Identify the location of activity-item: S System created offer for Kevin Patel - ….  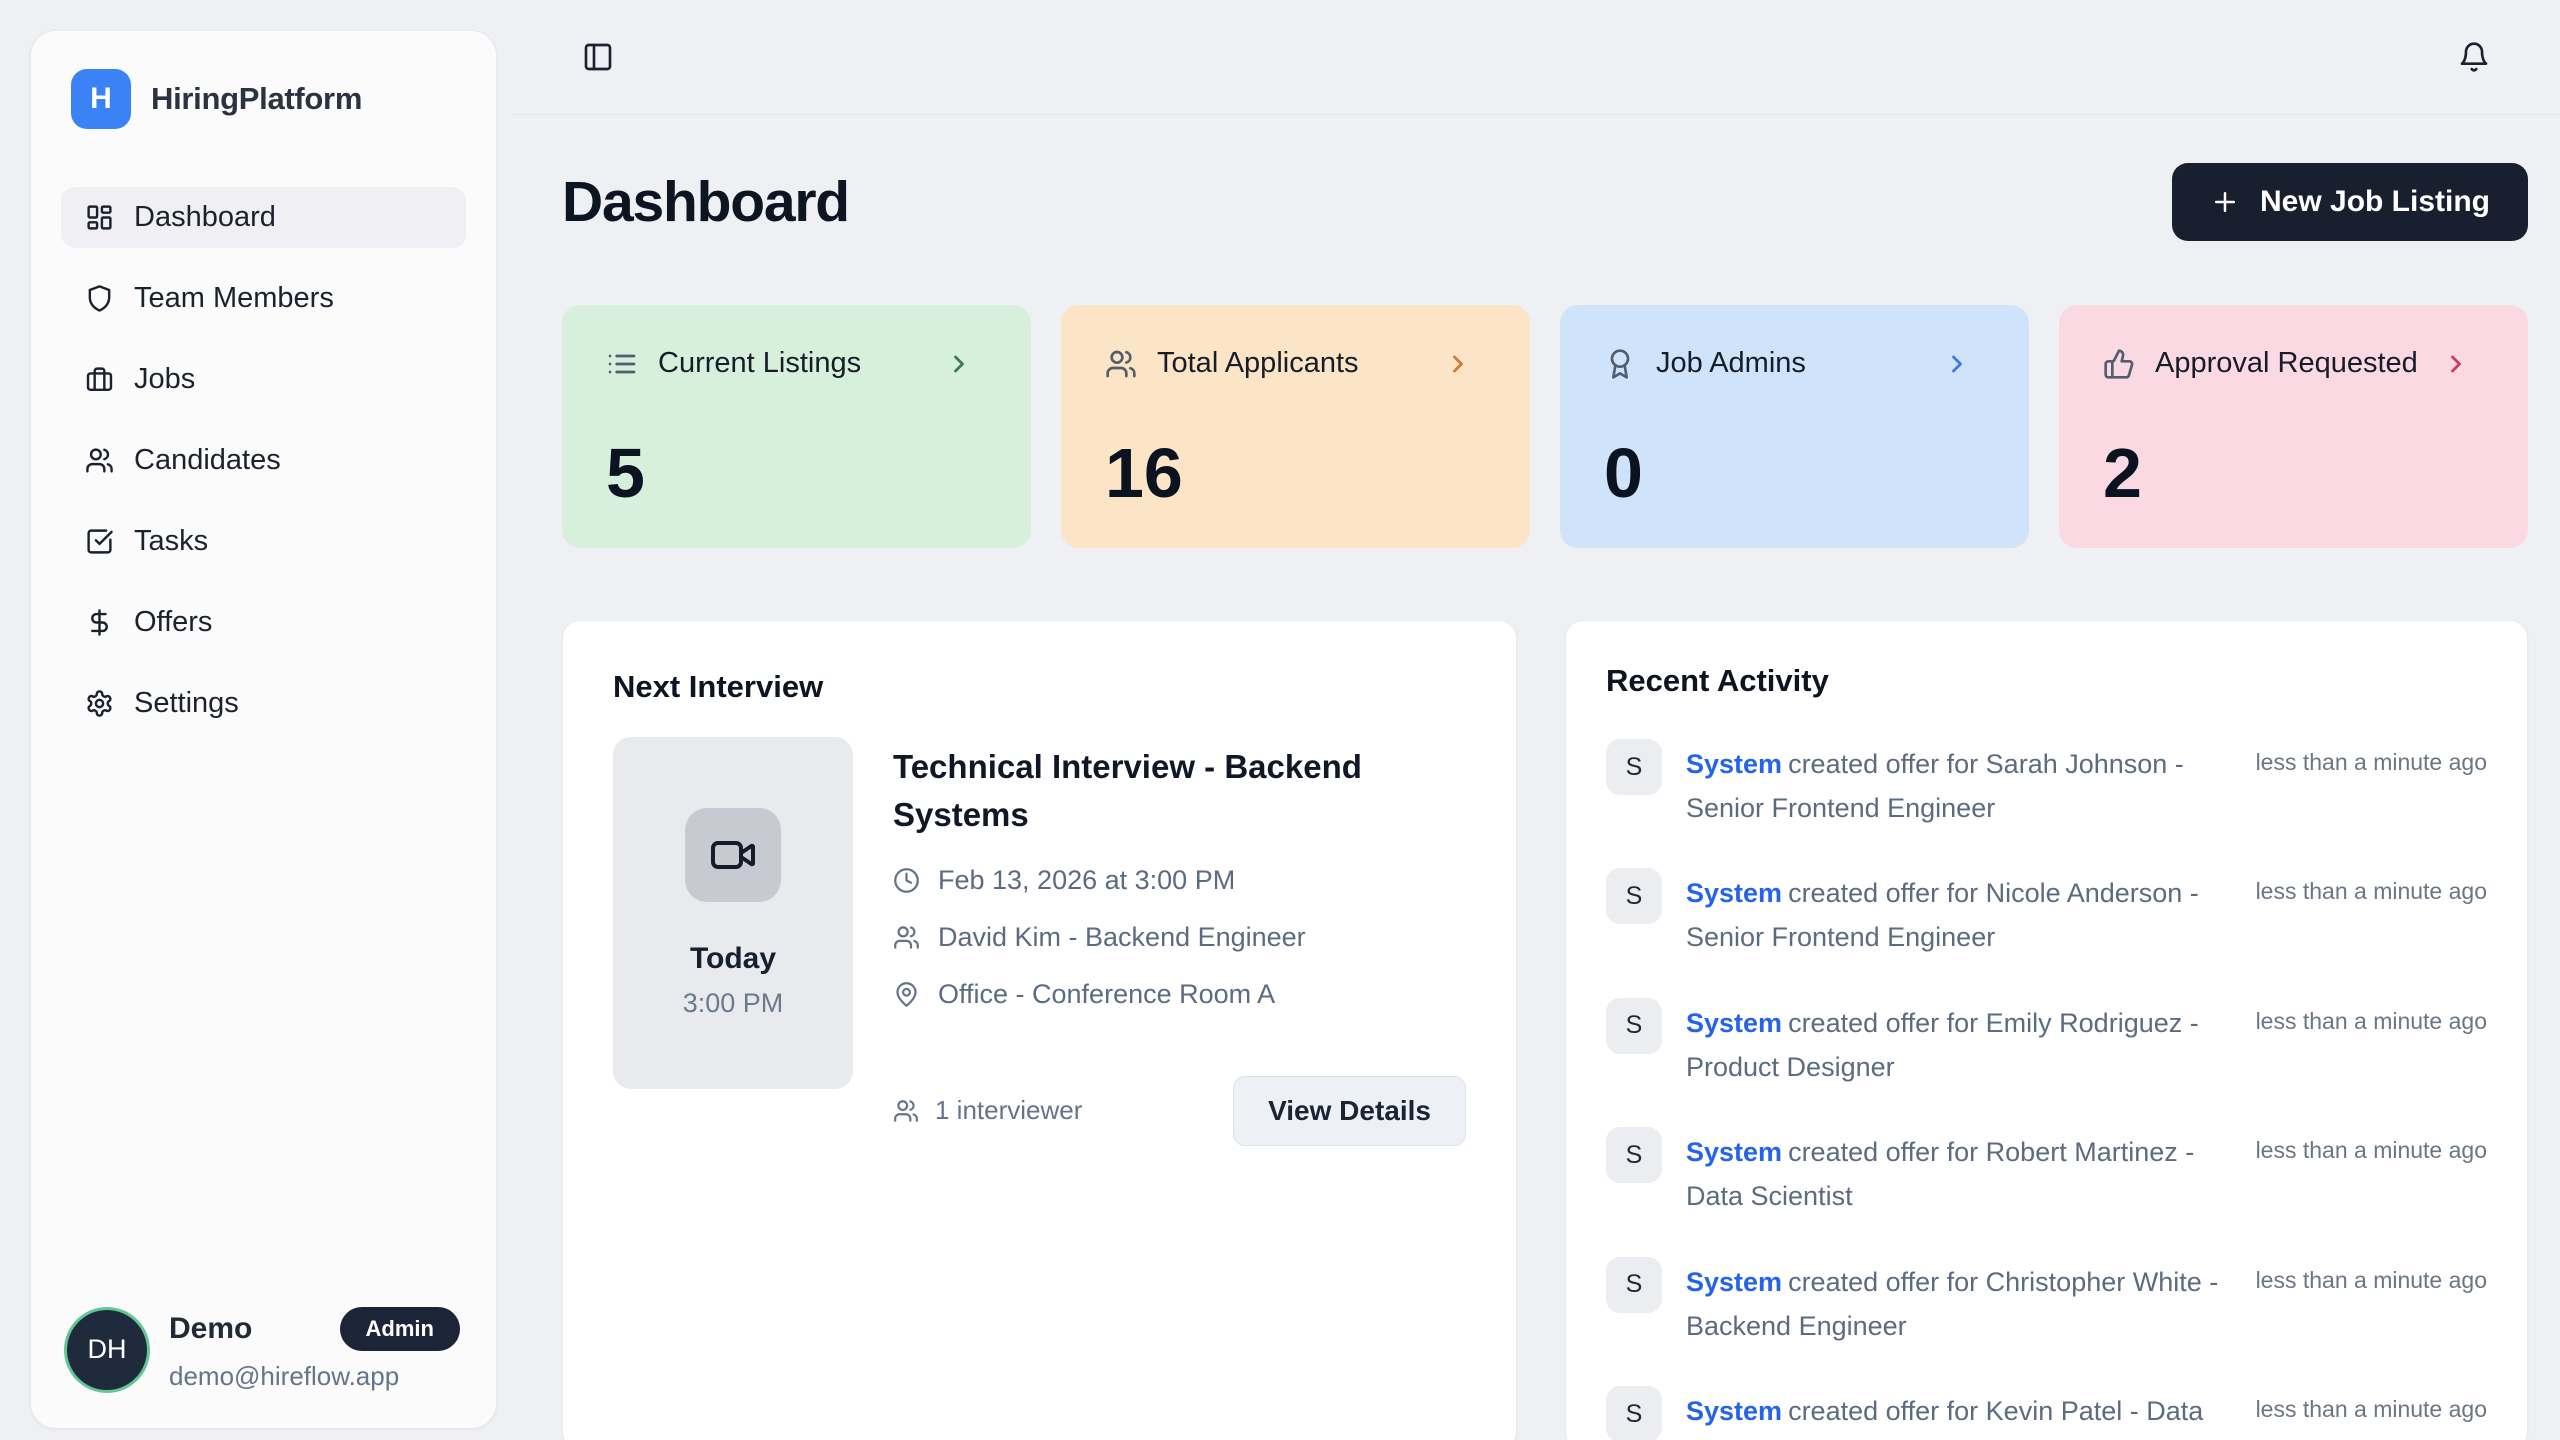
(2046, 1413).